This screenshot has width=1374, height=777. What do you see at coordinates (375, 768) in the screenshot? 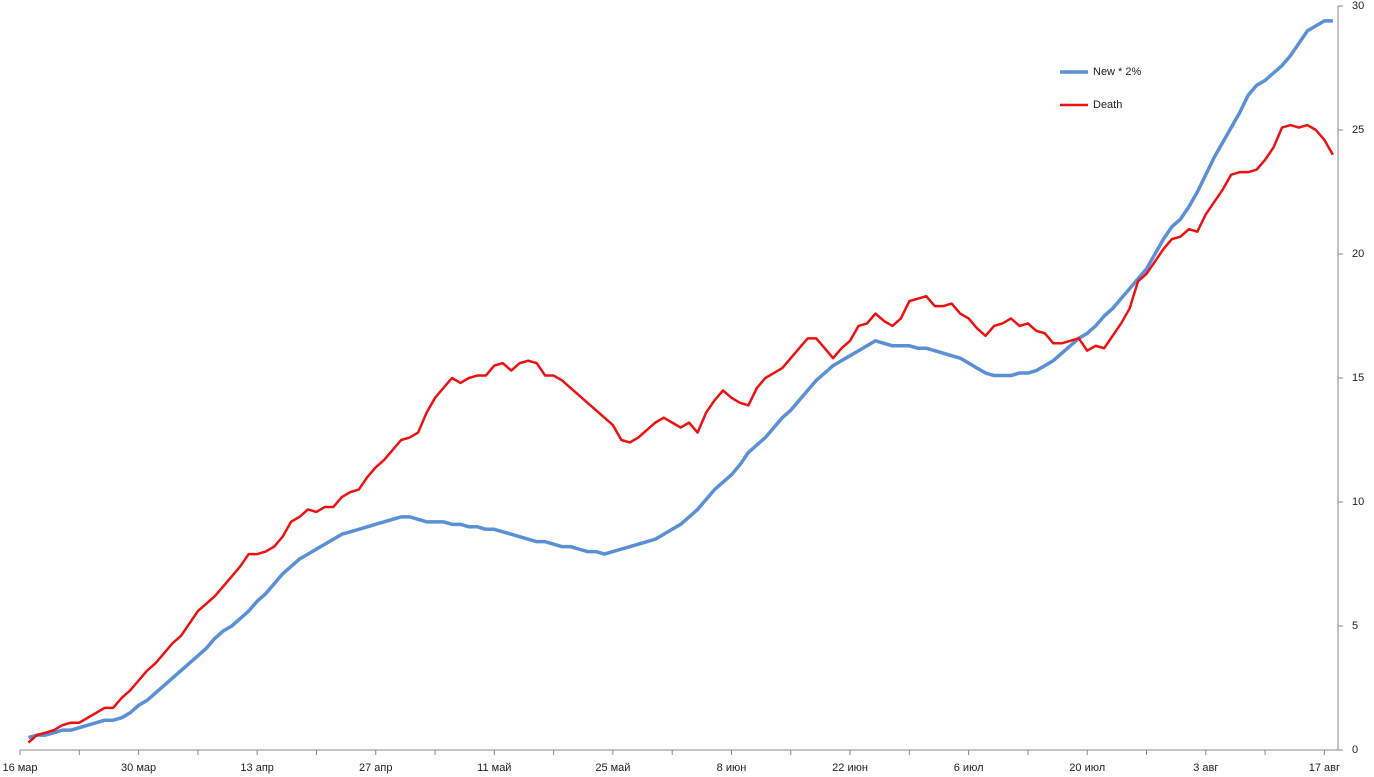
I see `x-tick-label: 27 апр` at bounding box center [375, 768].